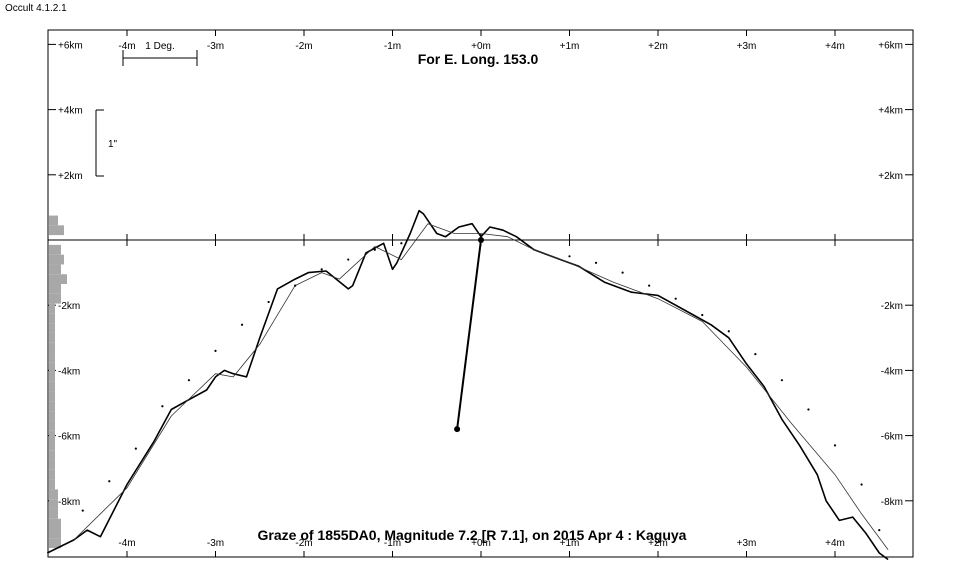 Image resolution: width=961 pixels, height=587 pixels. Describe the element at coordinates (469, 334) in the screenshot. I see `observer-path-line` at that location.